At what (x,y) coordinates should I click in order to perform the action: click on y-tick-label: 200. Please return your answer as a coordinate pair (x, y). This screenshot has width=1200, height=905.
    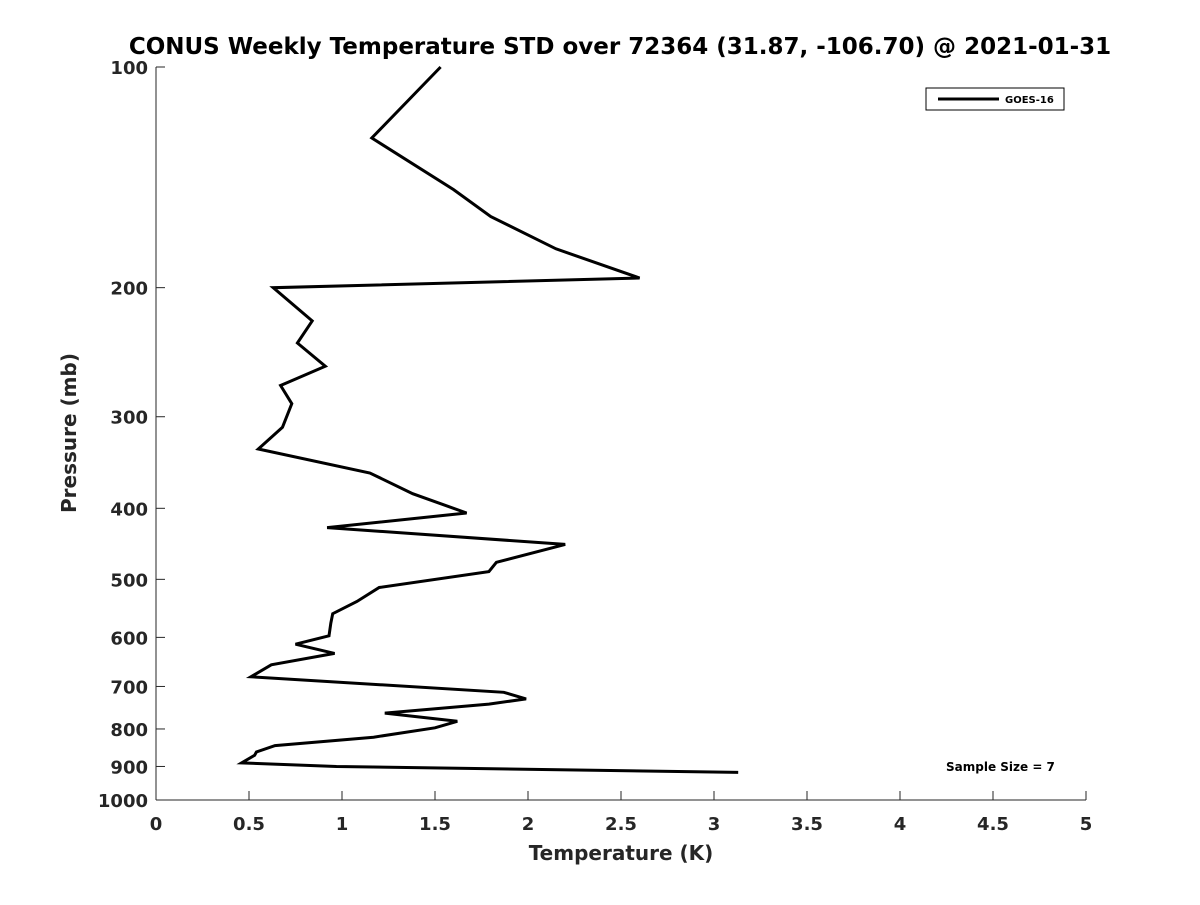
    Looking at the image, I should click on (129, 289).